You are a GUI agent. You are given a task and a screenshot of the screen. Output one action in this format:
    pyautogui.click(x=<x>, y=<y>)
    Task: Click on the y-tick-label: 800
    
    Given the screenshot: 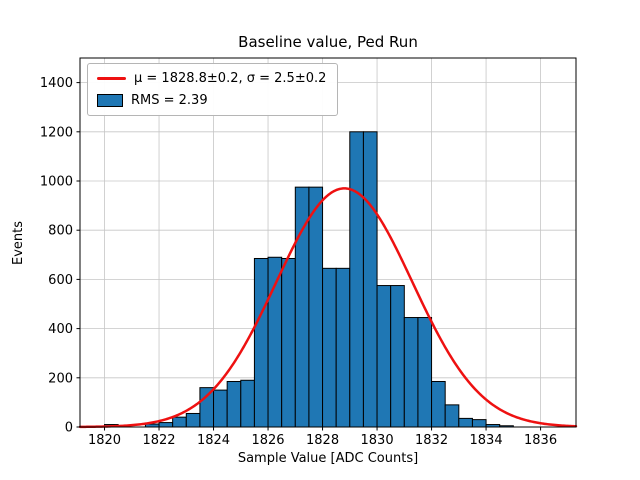 What is the action you would take?
    pyautogui.click(x=60, y=231)
    